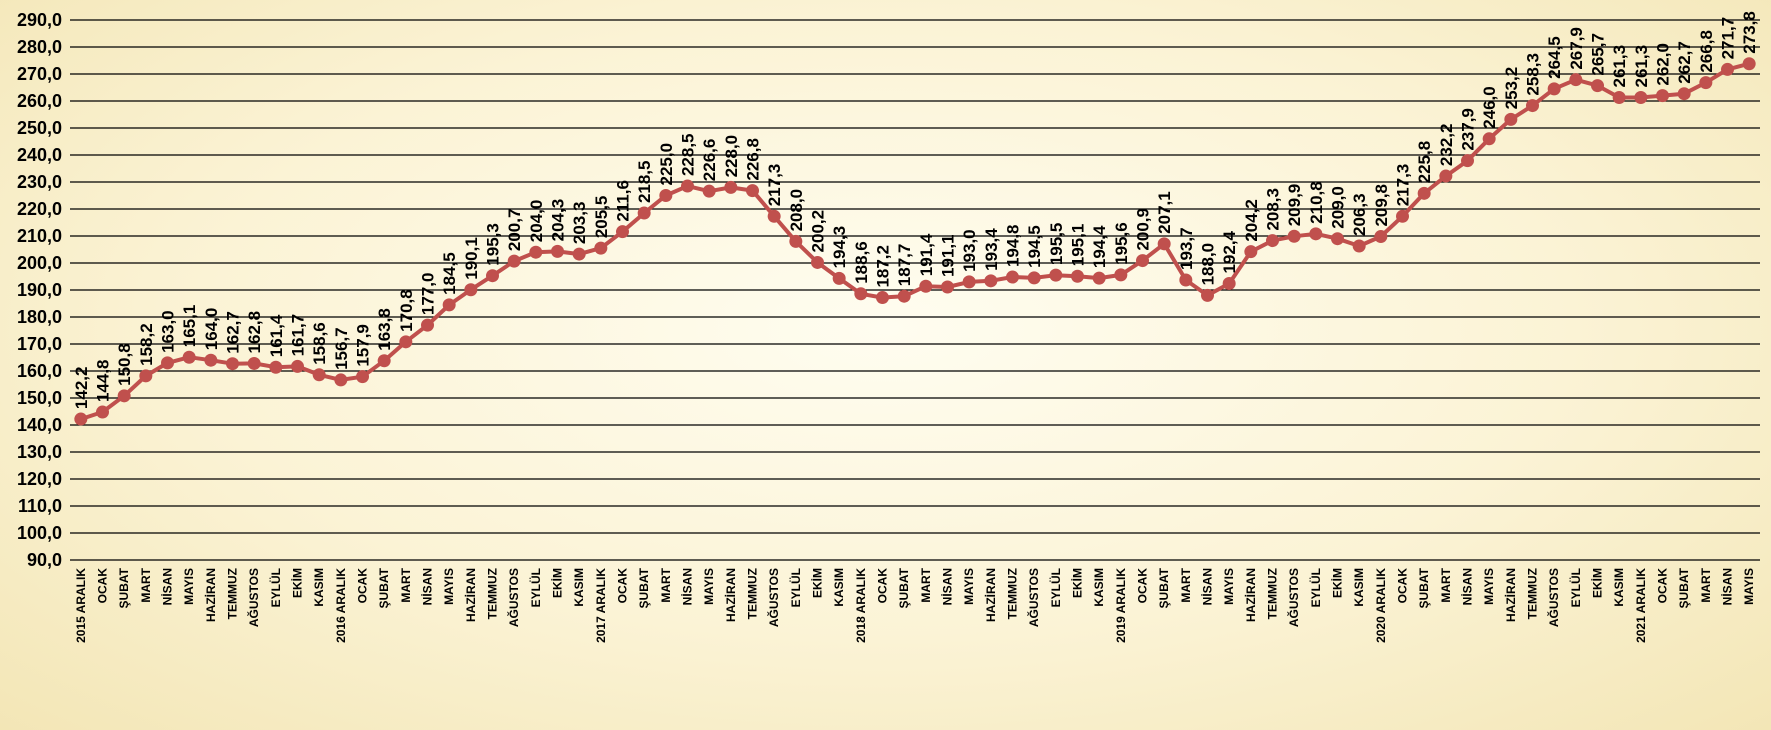  What do you see at coordinates (39, 236) in the screenshot?
I see `y-tick-label: 210,0` at bounding box center [39, 236].